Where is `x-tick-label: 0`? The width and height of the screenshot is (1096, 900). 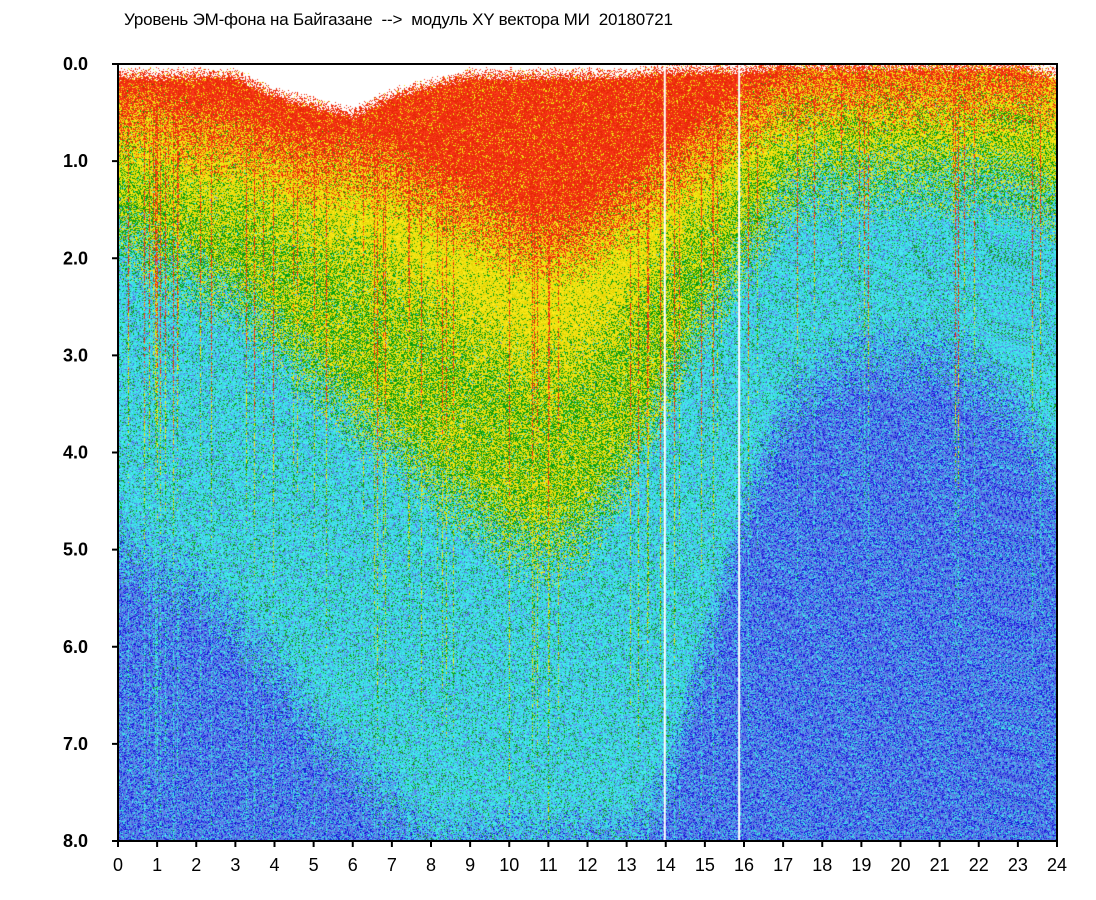 x-tick-label: 0 is located at coordinates (118, 865).